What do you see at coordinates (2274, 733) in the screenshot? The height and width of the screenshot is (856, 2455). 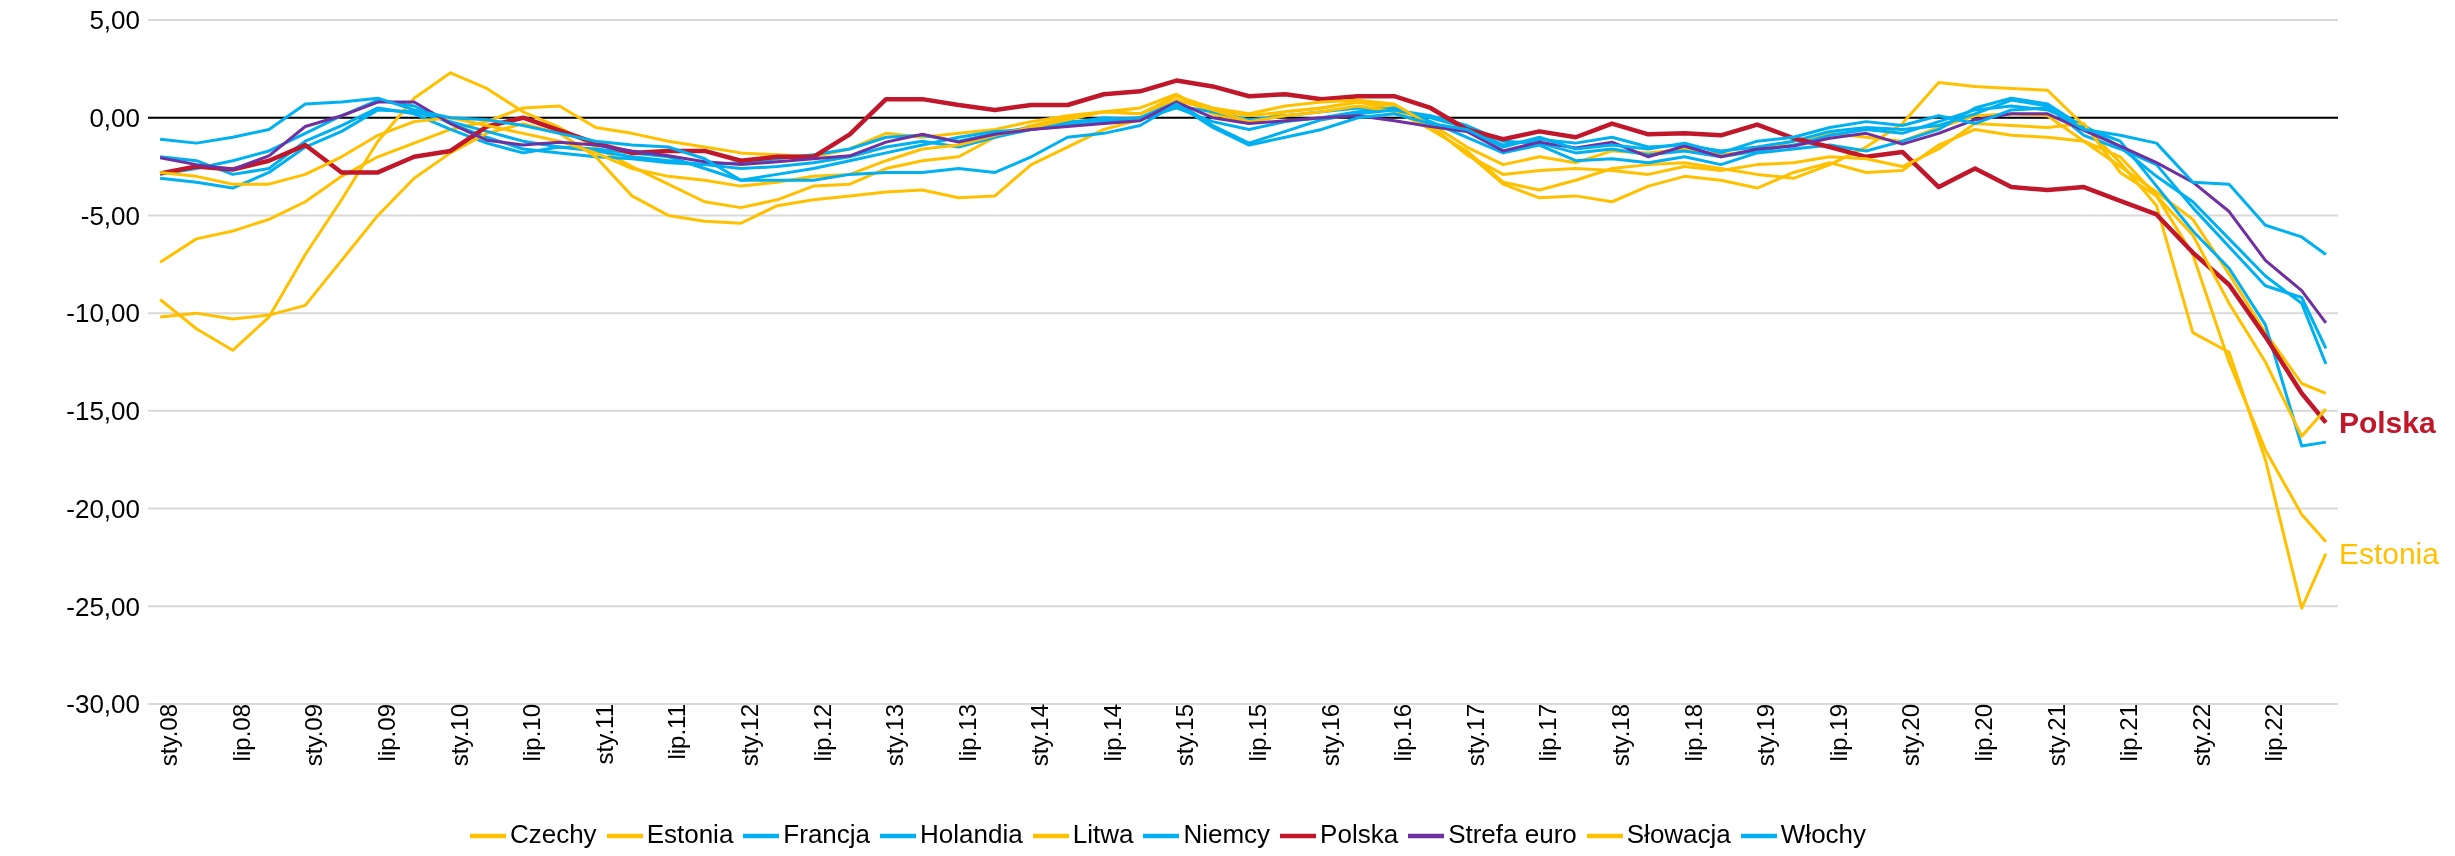 I see `x-tick-label: lip.22` at bounding box center [2274, 733].